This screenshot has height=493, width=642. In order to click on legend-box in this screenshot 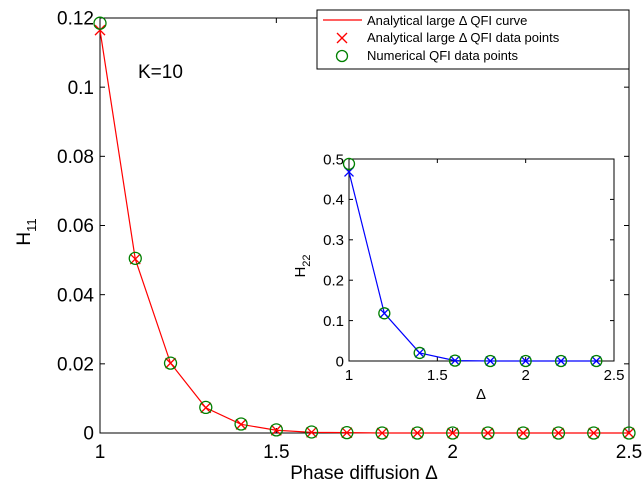, I will do `click(473, 39)`.